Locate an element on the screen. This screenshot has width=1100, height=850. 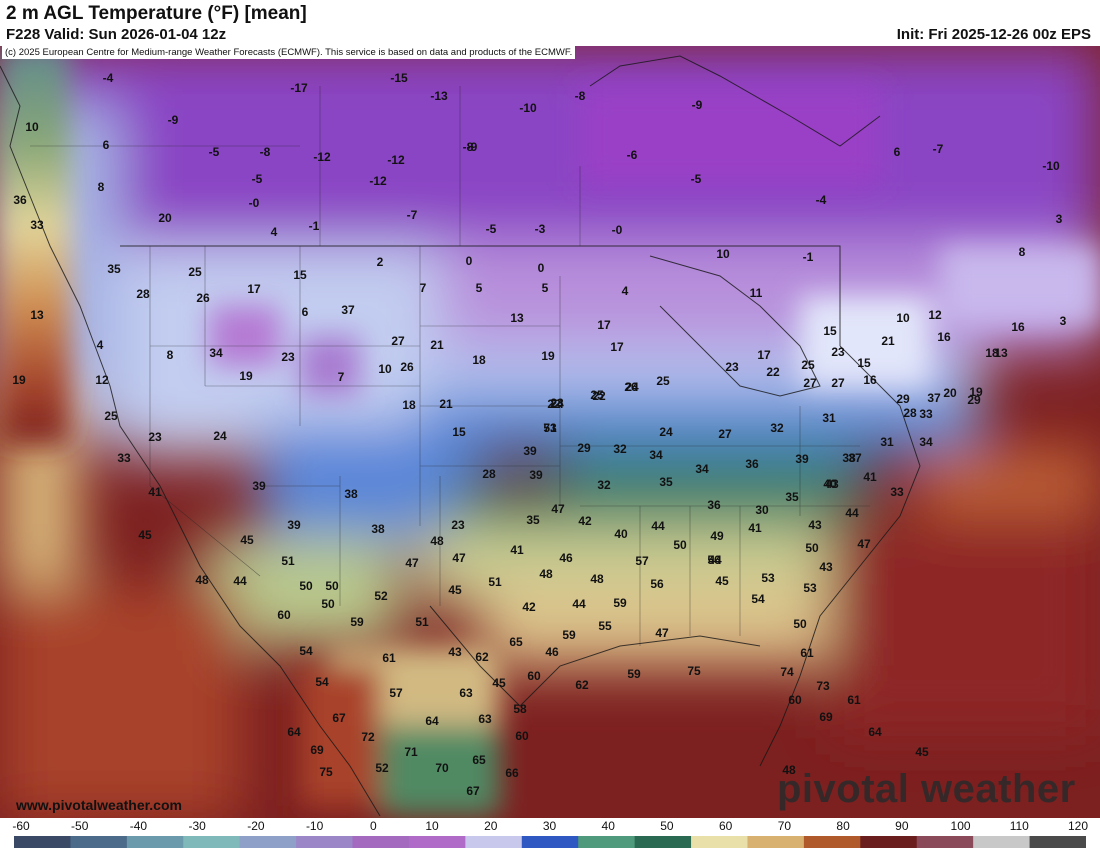
temperature-label: 6 is located at coordinates (897, 152).